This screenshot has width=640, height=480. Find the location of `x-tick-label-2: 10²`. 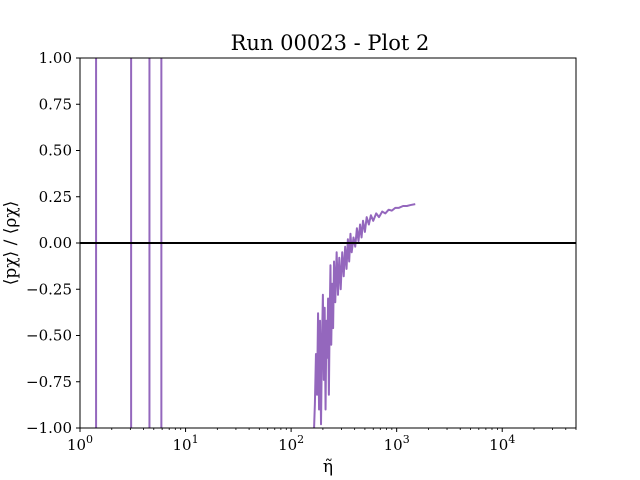

x-tick-label-2: 10² is located at coordinates (291, 443).